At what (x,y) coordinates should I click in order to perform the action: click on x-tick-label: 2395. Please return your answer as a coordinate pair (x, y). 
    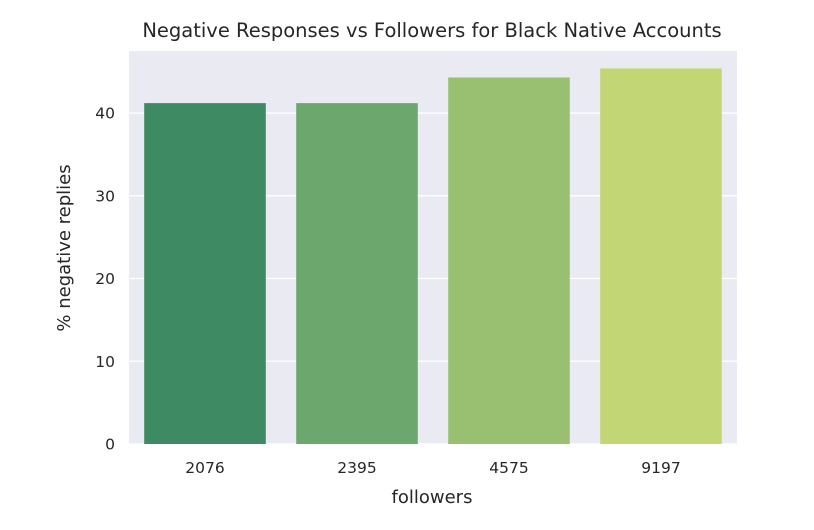
    Looking at the image, I should click on (356, 468).